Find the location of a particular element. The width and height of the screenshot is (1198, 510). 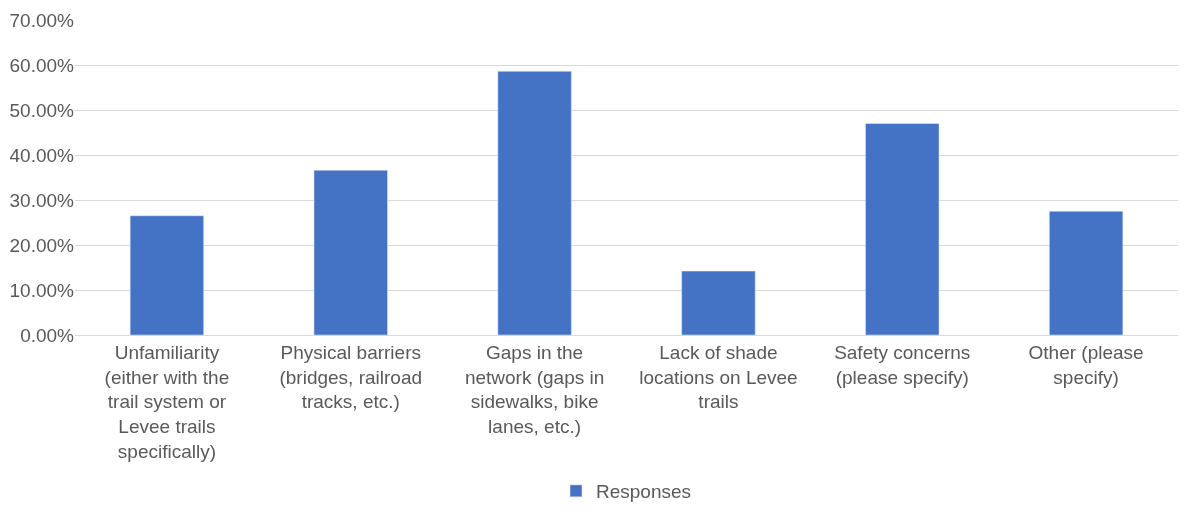

y-tick-label: 10.00% is located at coordinates (42, 290).